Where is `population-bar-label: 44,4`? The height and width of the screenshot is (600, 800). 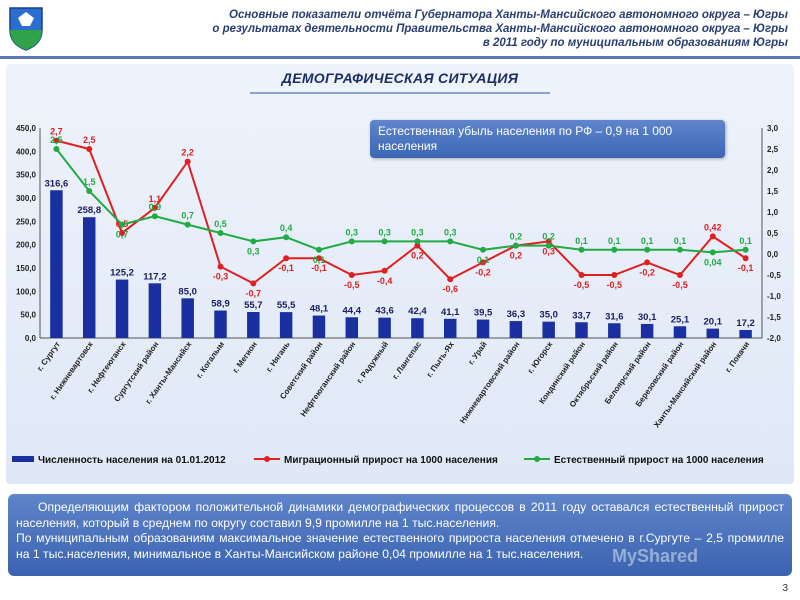
population-bar-label: 44,4 is located at coordinates (352, 310).